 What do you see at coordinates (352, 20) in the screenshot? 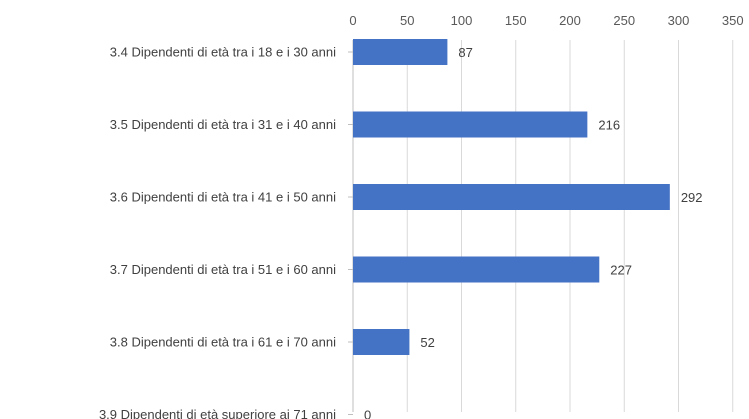
I see `x-tick-label: 0` at bounding box center [352, 20].